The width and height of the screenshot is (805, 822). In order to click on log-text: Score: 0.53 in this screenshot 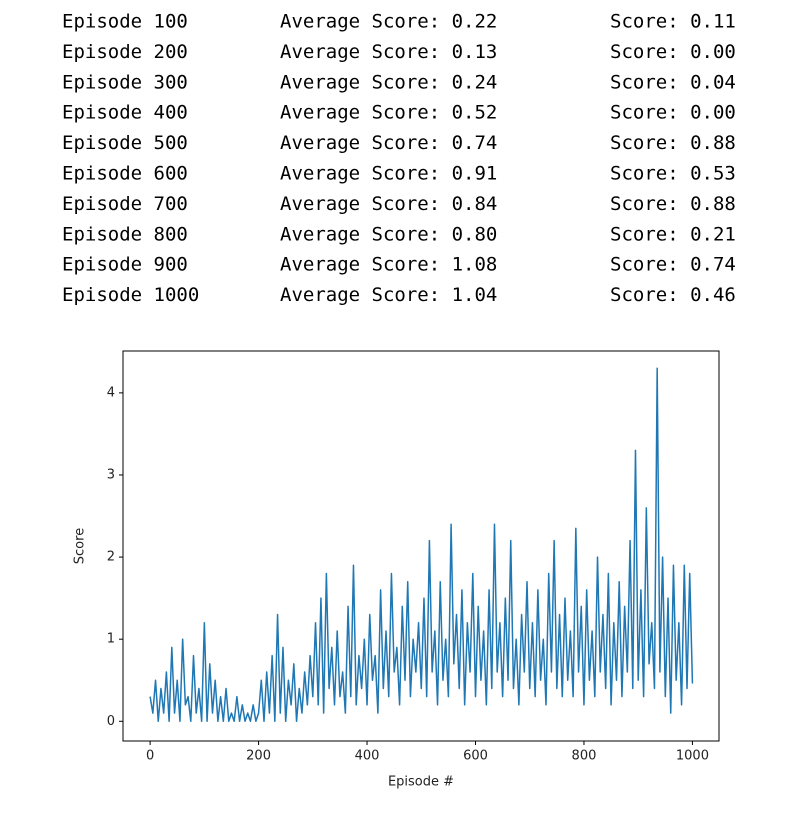, I will do `click(673, 174)`.